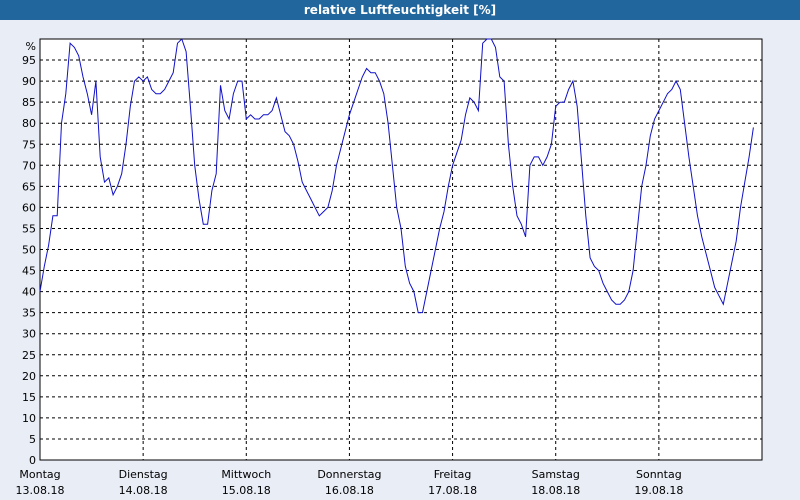 Image resolution: width=800 pixels, height=500 pixels. I want to click on y-tick-label: 65, so click(29, 186).